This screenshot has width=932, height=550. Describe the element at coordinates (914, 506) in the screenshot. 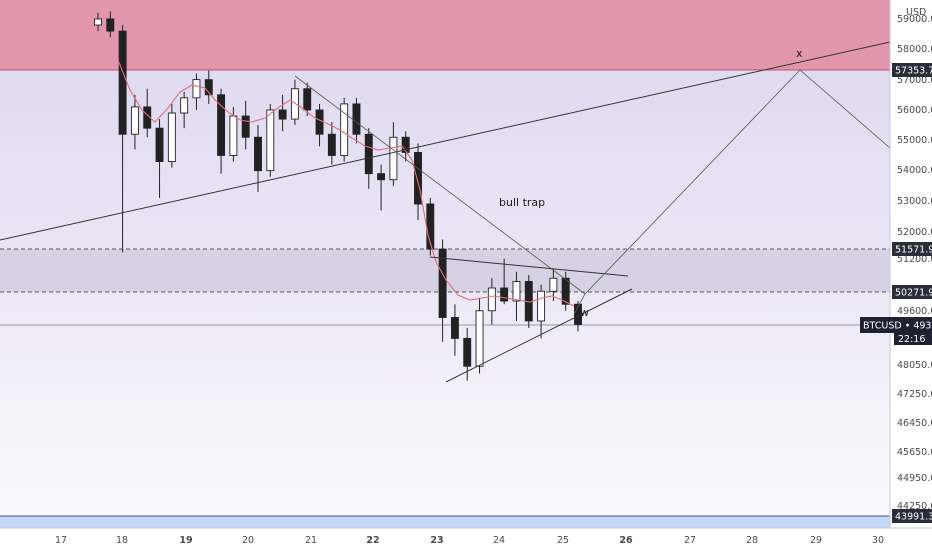

I see `y-tick-label: 44250.00` at that location.